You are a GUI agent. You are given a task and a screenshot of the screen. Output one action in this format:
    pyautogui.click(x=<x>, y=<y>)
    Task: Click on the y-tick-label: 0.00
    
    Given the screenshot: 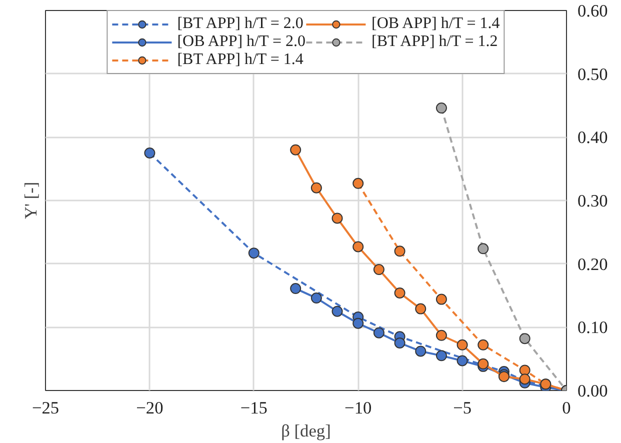 What is the action you would take?
    pyautogui.click(x=593, y=391)
    